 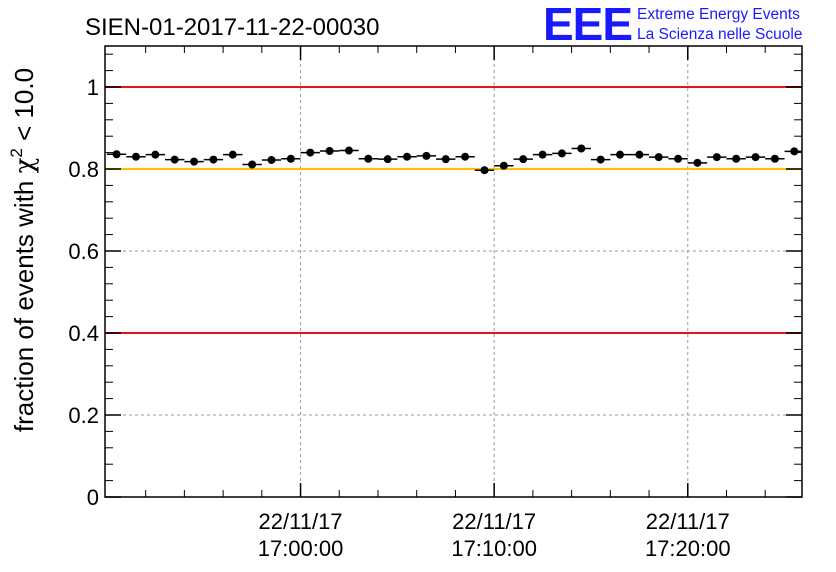 What do you see at coordinates (83, 251) in the screenshot?
I see `y-tick-label: 0.6` at bounding box center [83, 251].